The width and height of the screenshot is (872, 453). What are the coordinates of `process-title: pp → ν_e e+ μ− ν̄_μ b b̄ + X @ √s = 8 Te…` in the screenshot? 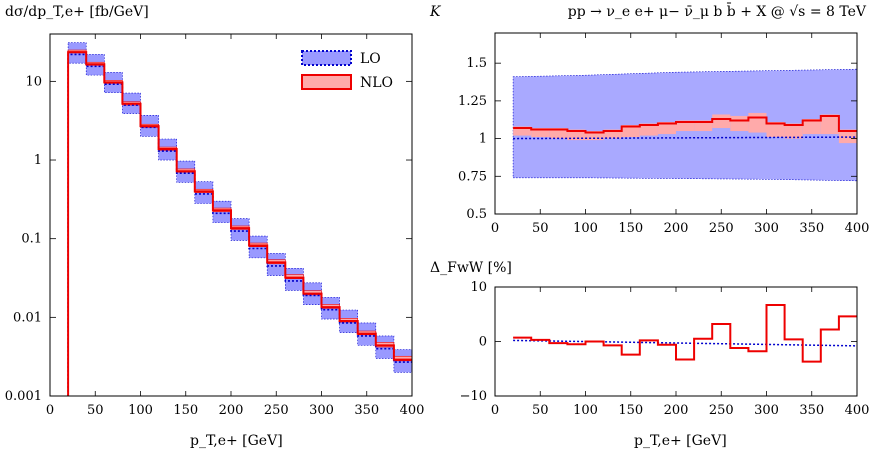 It's located at (717, 11).